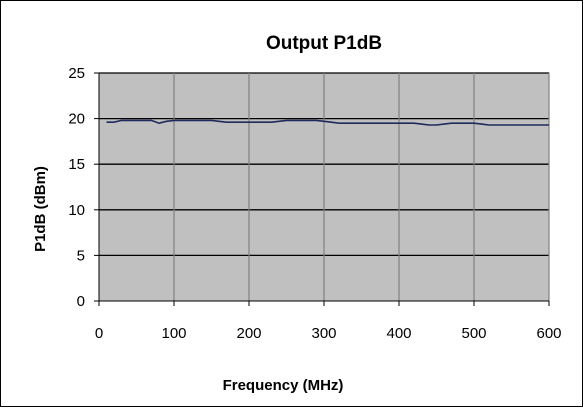 The height and width of the screenshot is (408, 583). Describe the element at coordinates (76, 164) in the screenshot. I see `y-tick-label: 15` at that location.